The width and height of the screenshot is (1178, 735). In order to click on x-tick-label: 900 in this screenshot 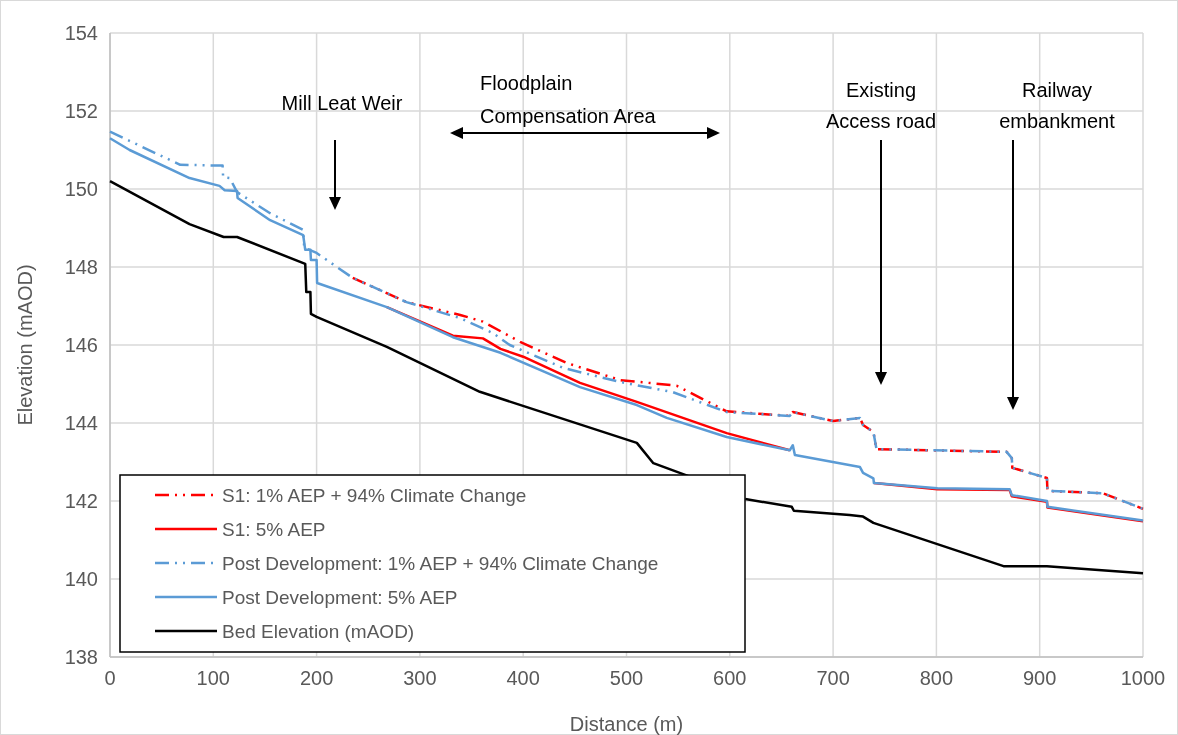, I will do `click(1040, 678)`.